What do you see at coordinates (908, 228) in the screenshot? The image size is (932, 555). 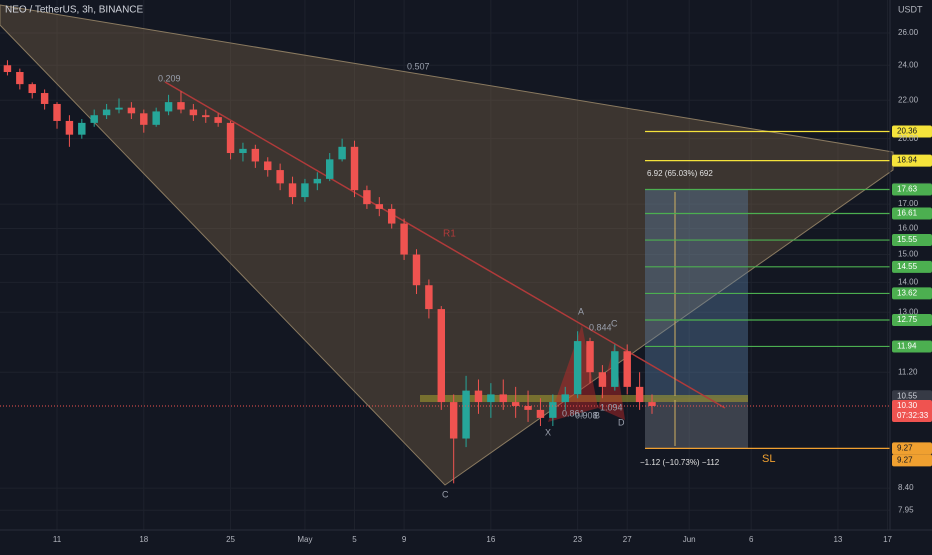 I see `y-tick-label: 16.00` at bounding box center [908, 228].